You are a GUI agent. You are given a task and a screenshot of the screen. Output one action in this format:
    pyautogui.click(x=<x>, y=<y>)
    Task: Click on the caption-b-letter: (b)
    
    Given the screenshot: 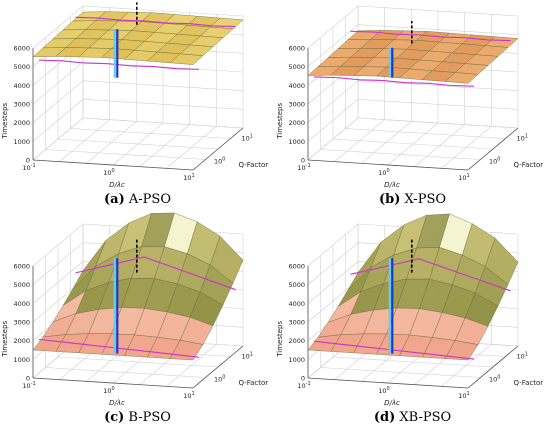 What is the action you would take?
    pyautogui.click(x=389, y=199)
    